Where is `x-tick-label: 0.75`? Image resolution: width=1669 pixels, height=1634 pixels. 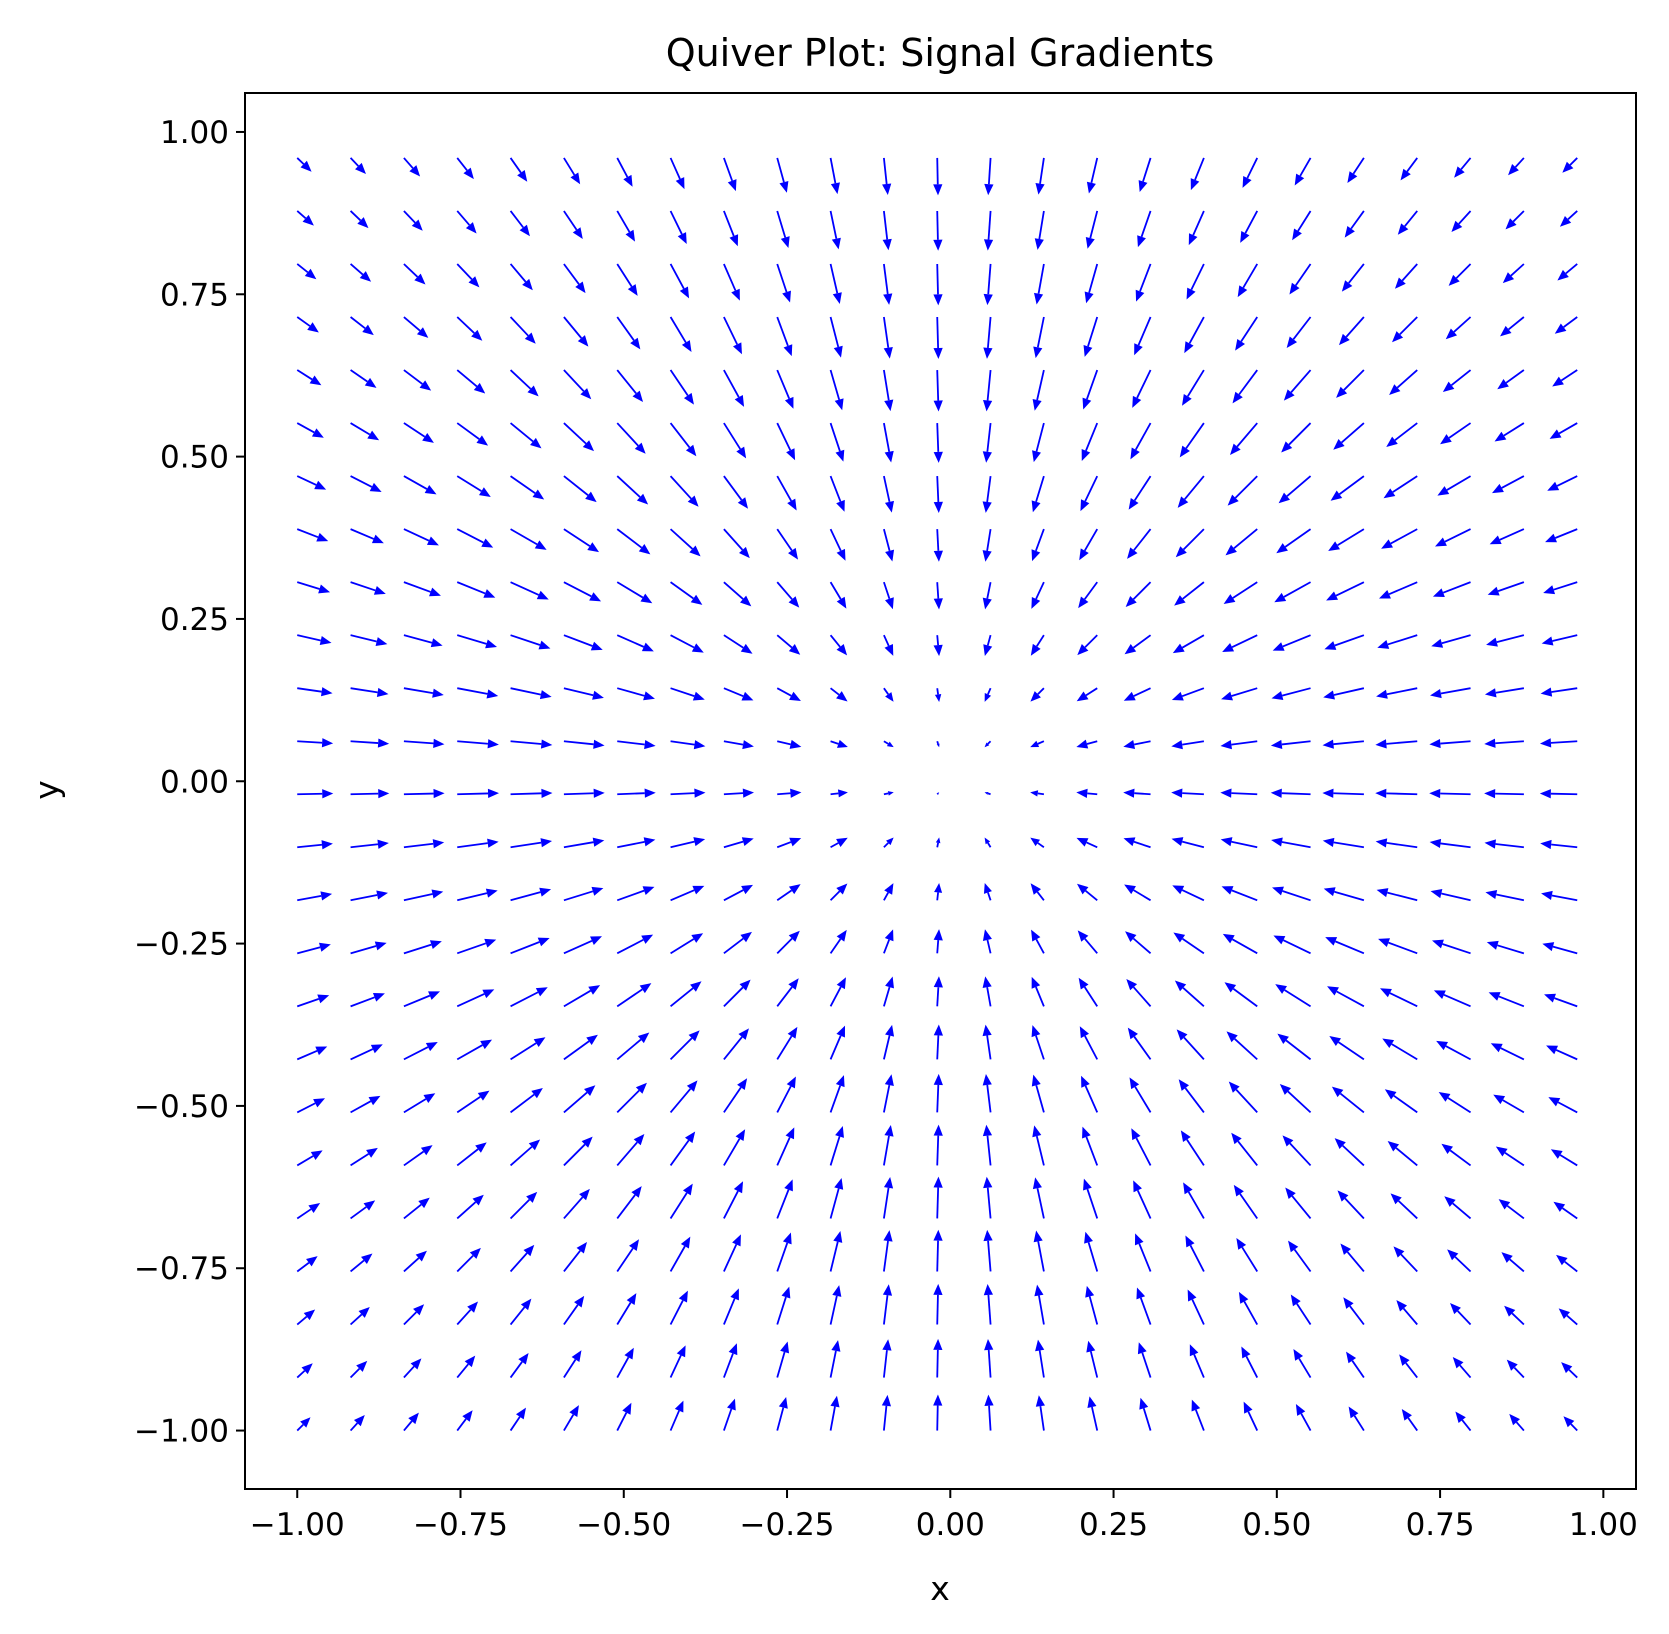
x-tick-label: 0.75 is located at coordinates (1440, 1525).